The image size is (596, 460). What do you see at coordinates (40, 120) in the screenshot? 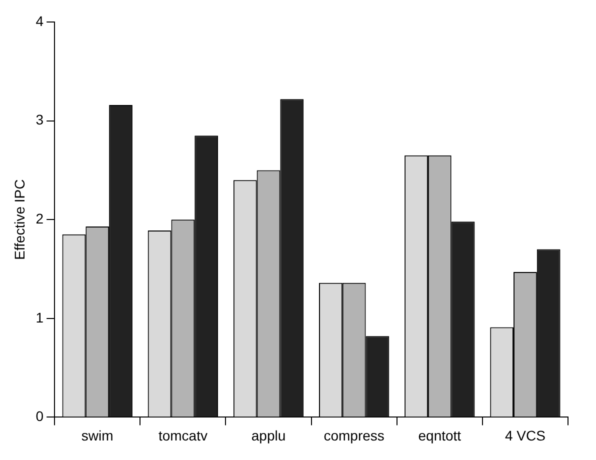
I see `y-tick-label: 3` at bounding box center [40, 120].